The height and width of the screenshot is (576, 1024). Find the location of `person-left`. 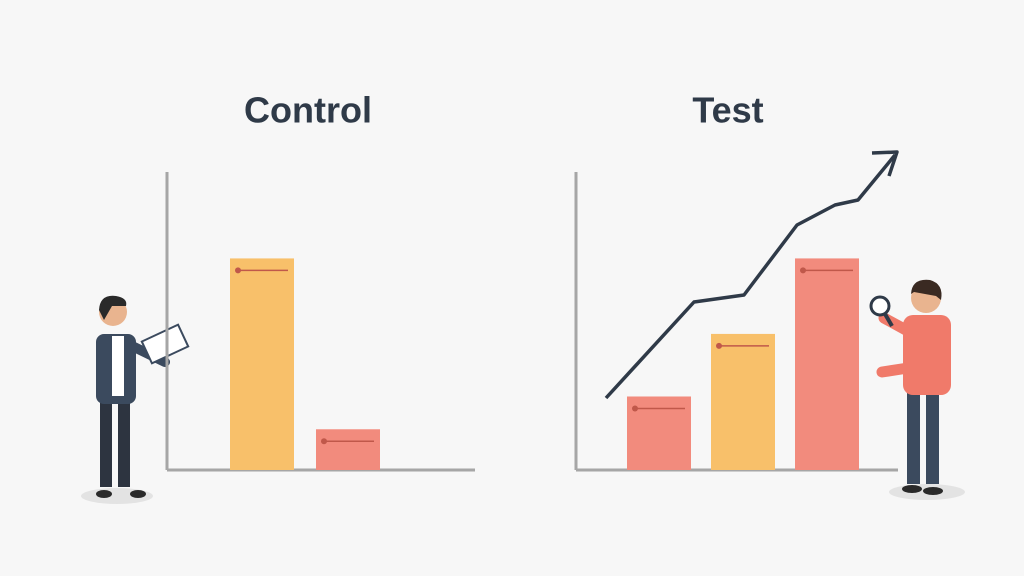

person-left is located at coordinates (135, 399).